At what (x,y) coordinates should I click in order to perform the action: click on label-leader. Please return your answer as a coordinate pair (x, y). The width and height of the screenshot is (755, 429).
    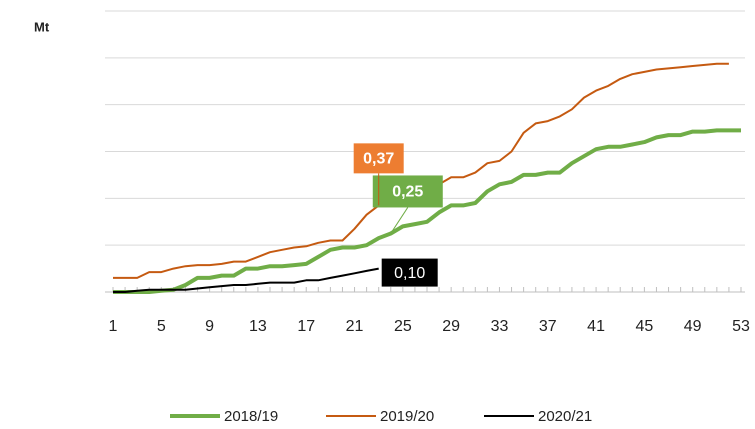
    Looking at the image, I should click on (399, 220).